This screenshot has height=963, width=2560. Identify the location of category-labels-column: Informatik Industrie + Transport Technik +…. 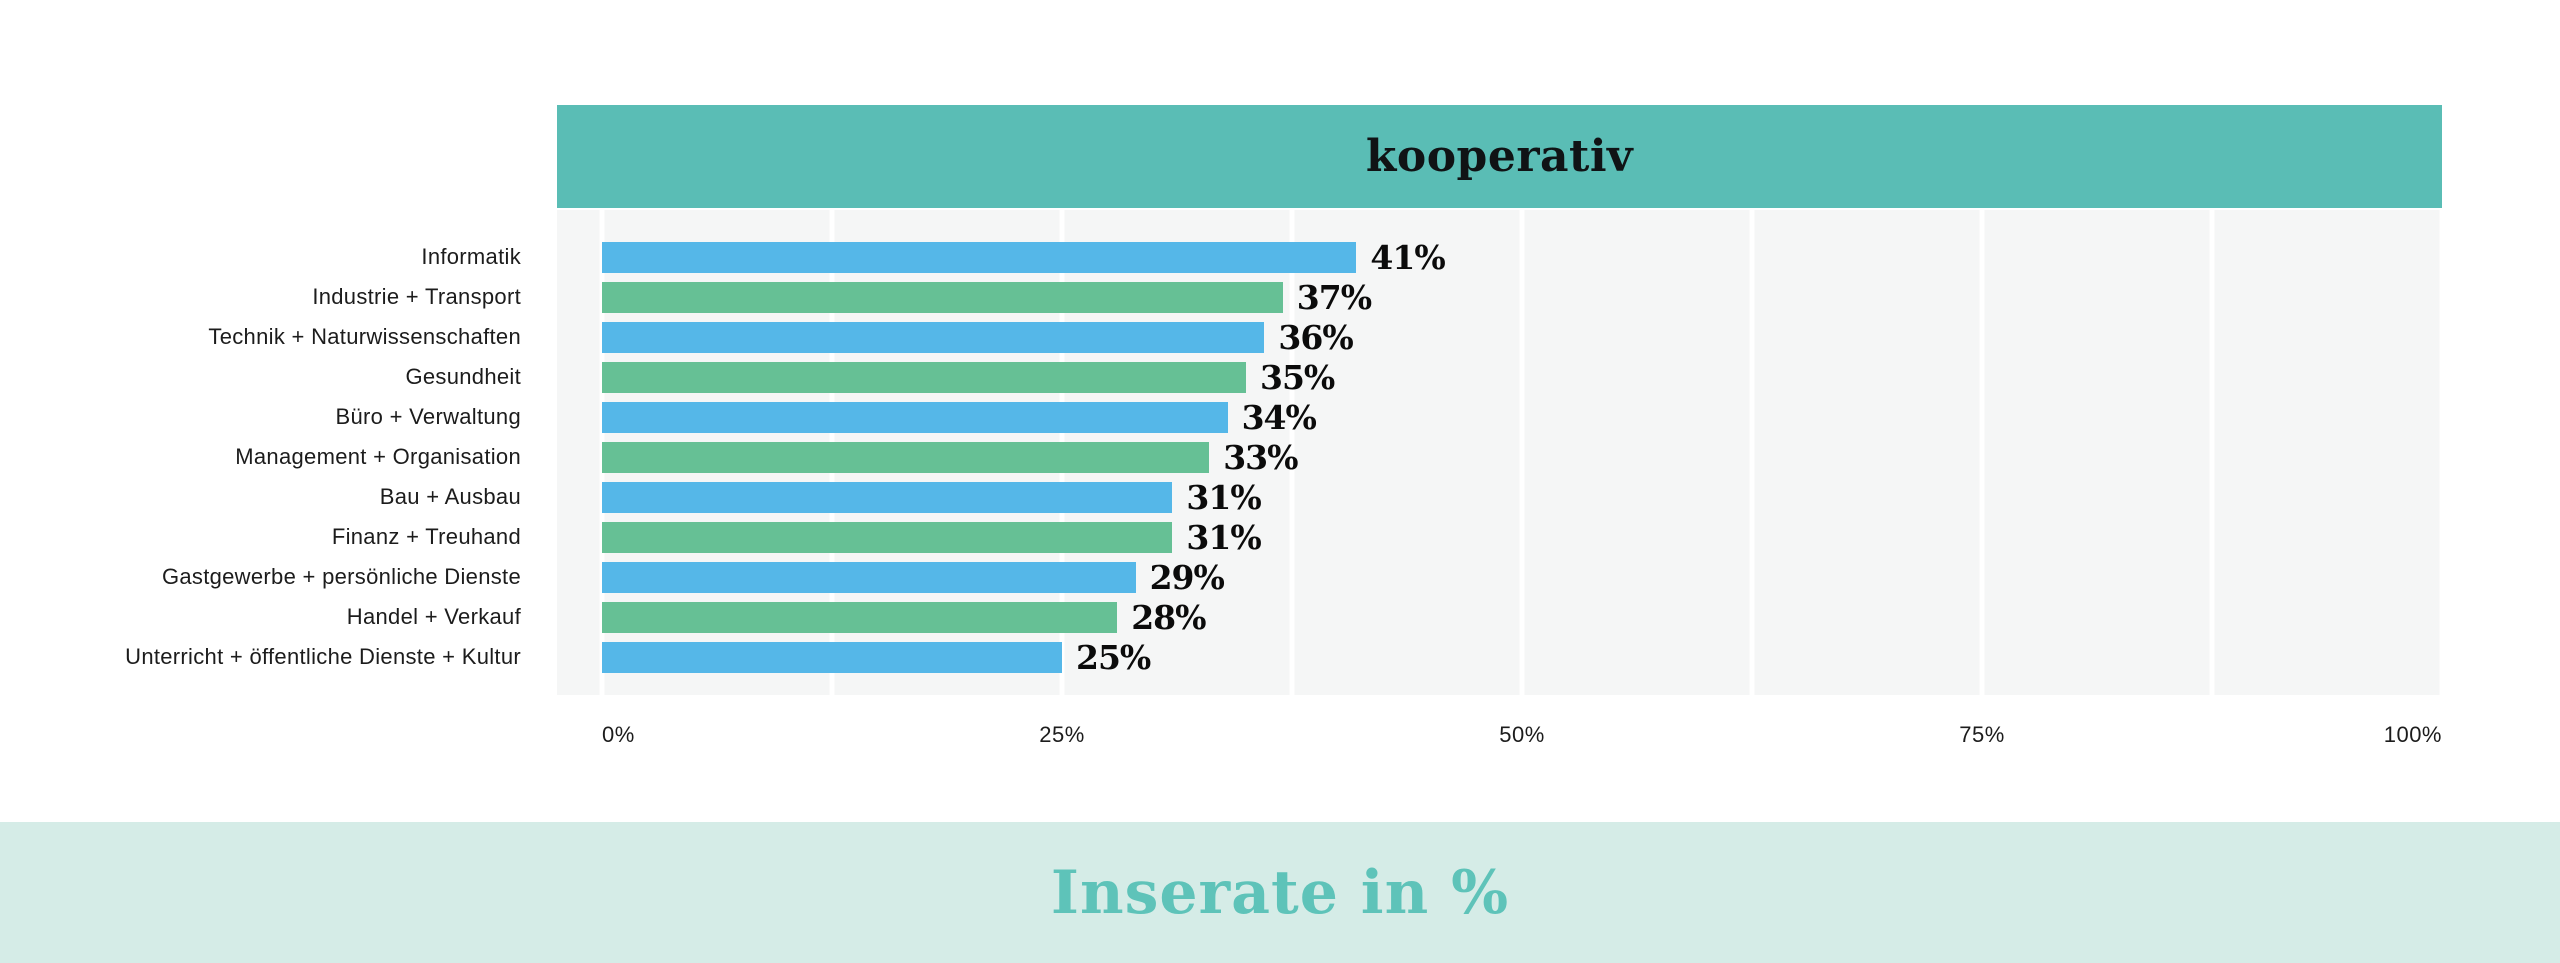
(278, 452).